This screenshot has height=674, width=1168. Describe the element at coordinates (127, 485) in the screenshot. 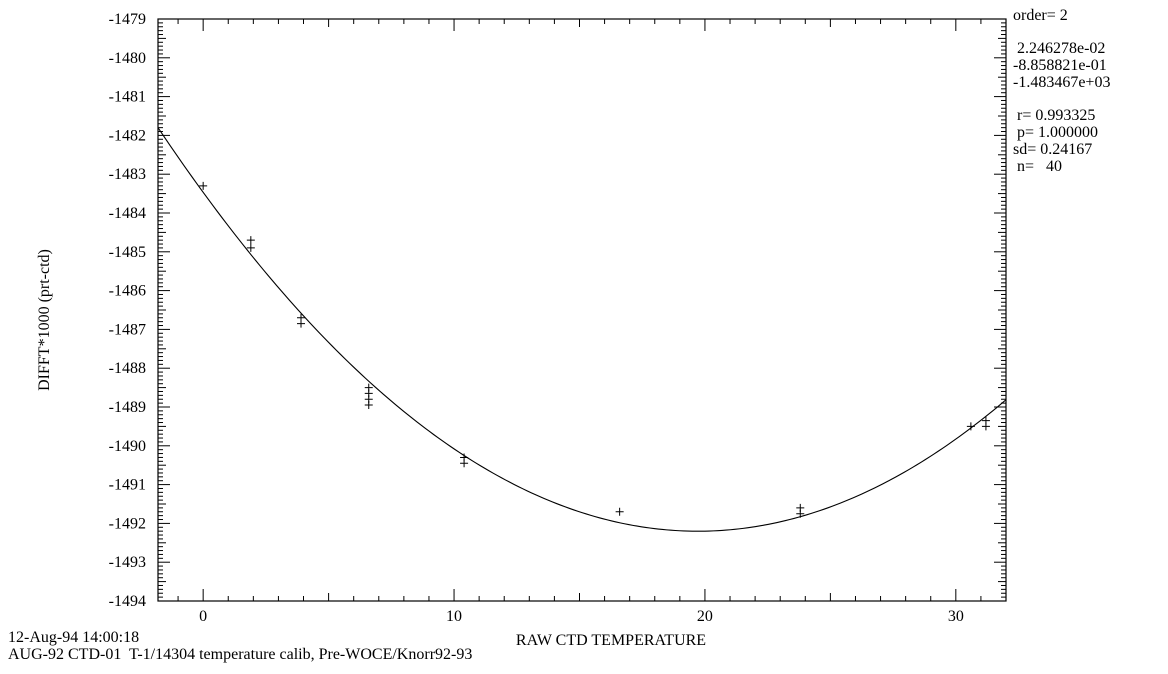

I see `y-tick-label: -1491` at that location.